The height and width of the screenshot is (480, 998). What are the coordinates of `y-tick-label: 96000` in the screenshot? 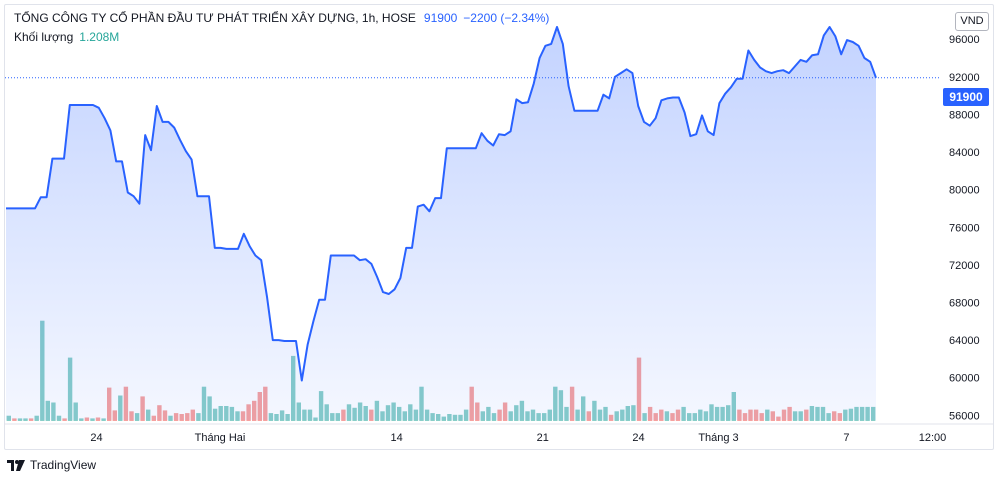 It's located at (964, 40).